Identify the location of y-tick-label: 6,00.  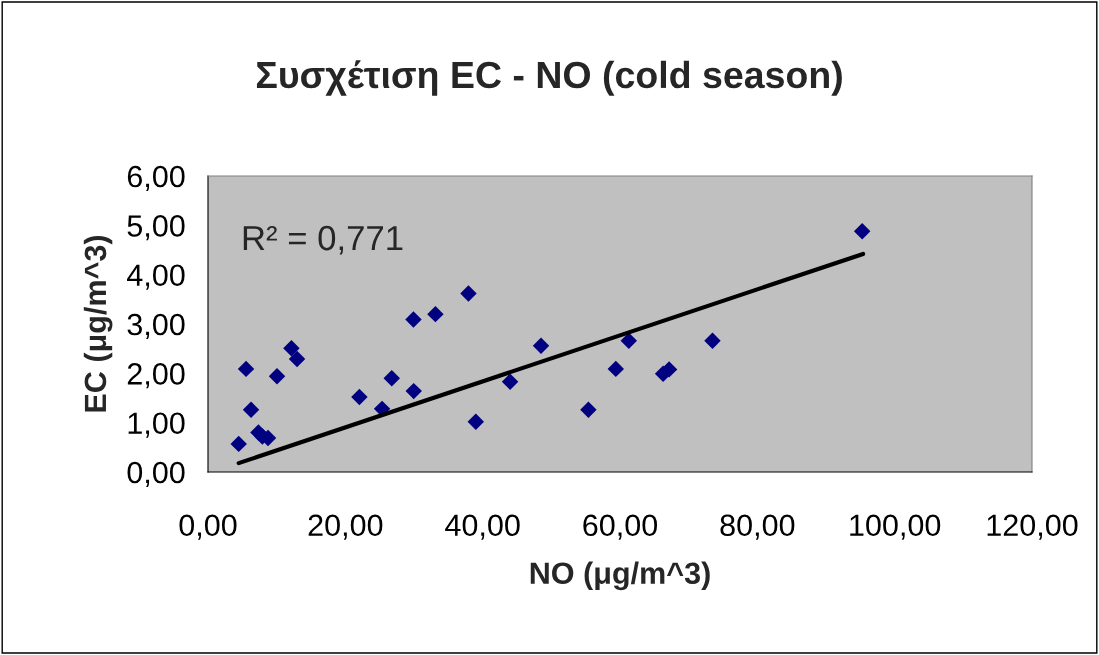
(156, 178).